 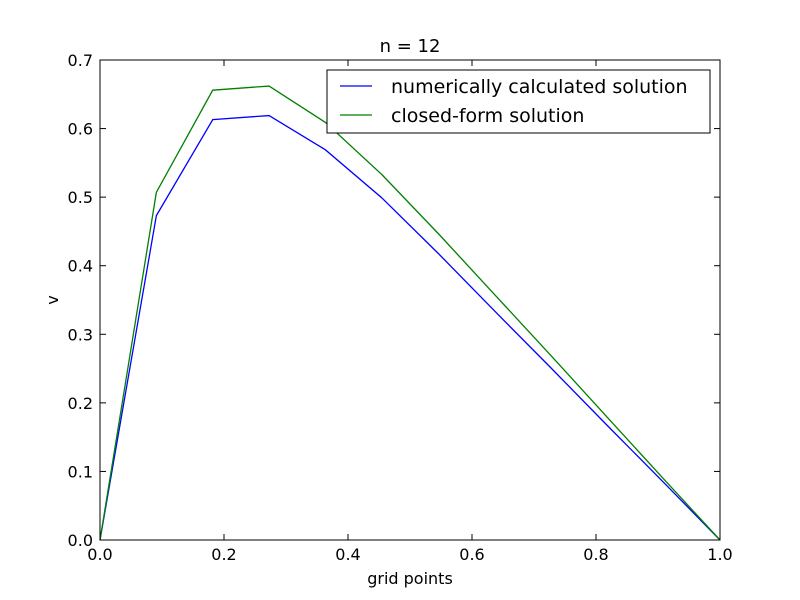 I want to click on legend-box, so click(x=518, y=101).